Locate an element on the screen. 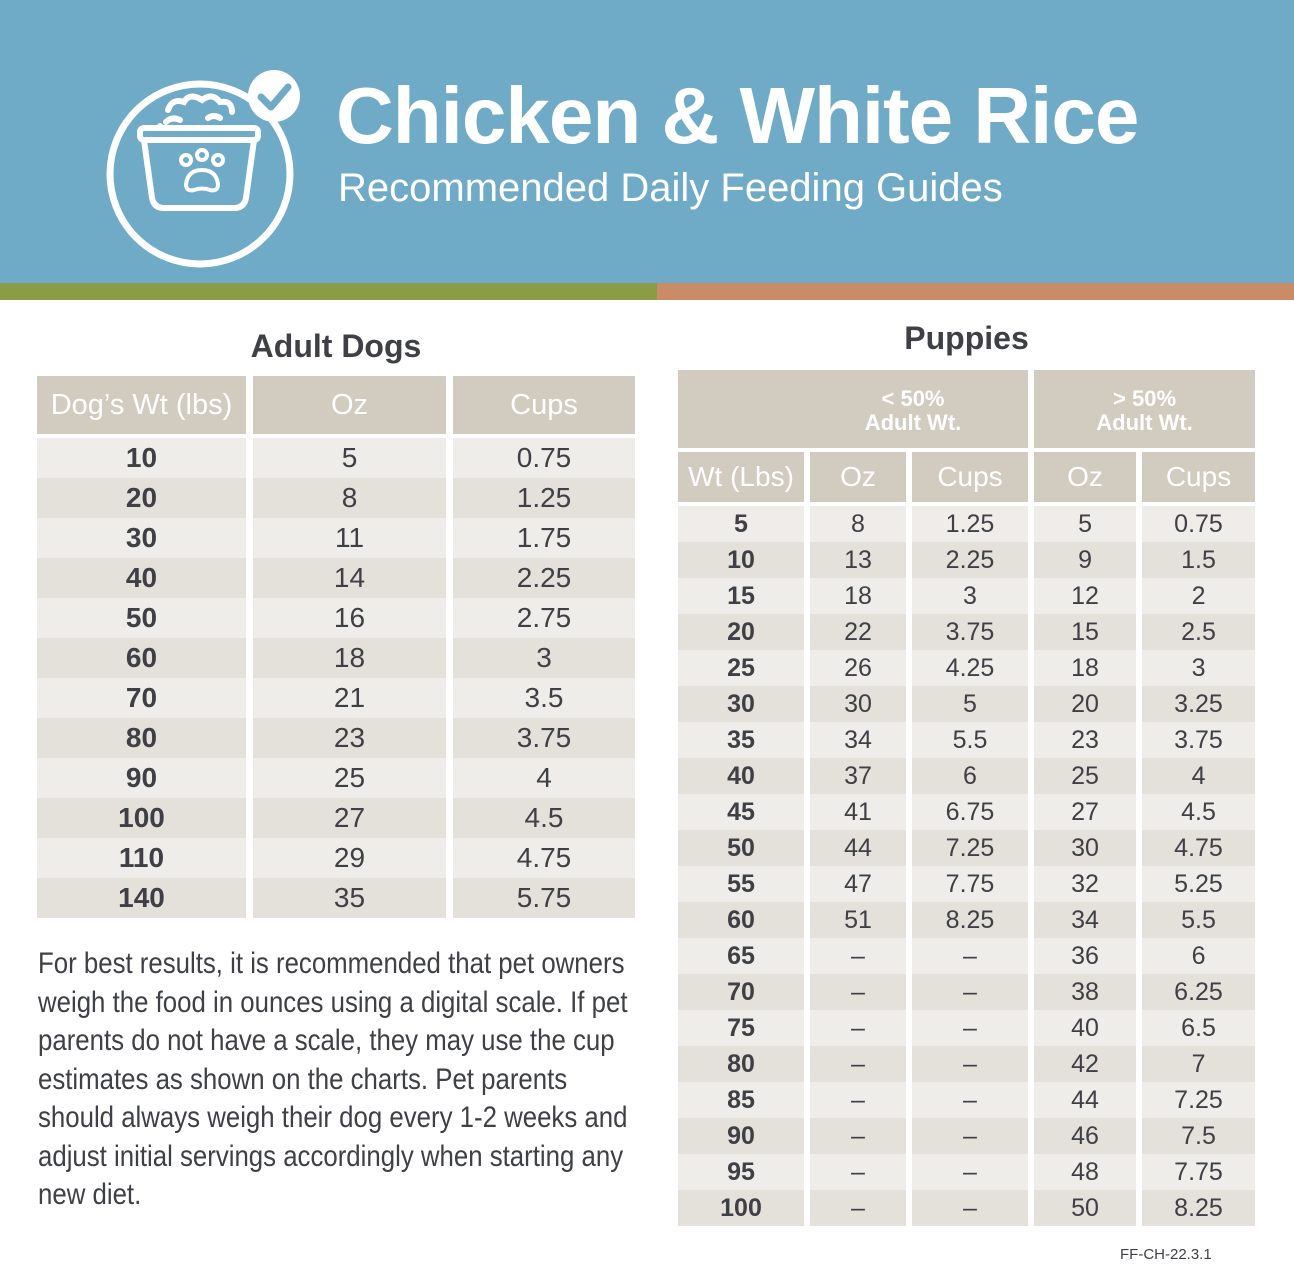 The width and height of the screenshot is (1294, 1274). value-cell: 30 is located at coordinates (861, 704).